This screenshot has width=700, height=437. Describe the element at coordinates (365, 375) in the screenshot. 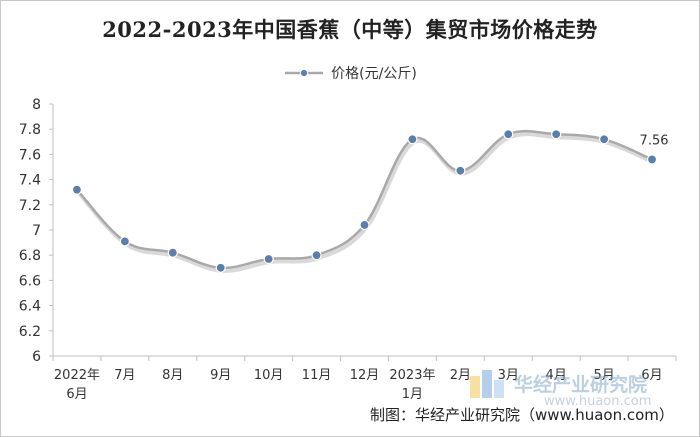

I see `x-tick-label: 12月` at that location.